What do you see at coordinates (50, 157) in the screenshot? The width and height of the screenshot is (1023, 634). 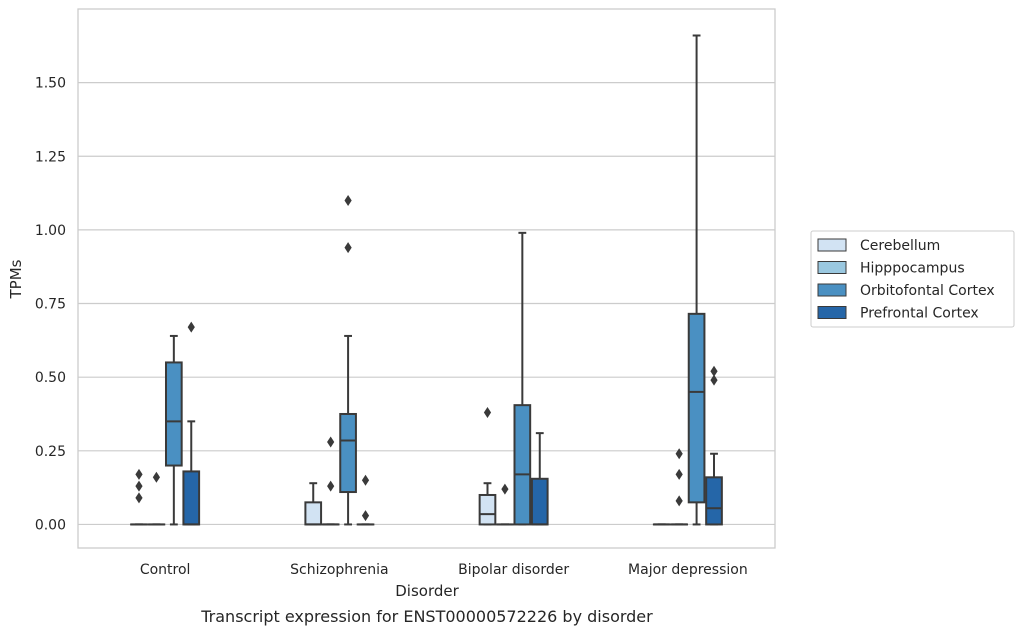 I see `y-tick-label: 1.25` at bounding box center [50, 157].